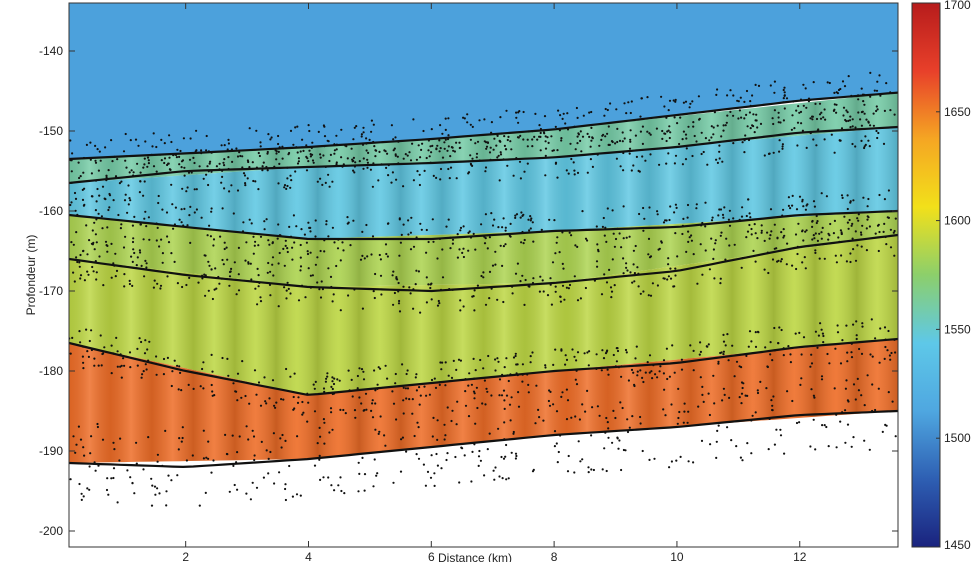  Describe the element at coordinates (308, 556) in the screenshot. I see `x-tick-label: 4` at that location.